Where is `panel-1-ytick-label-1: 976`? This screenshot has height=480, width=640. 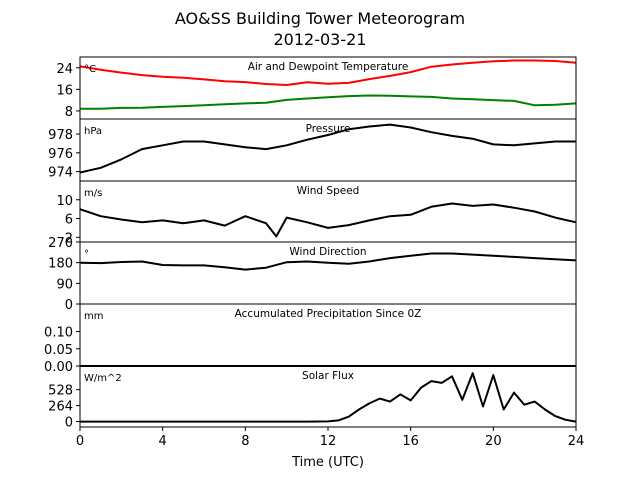
panel-1-ytick-label-1: 976 is located at coordinates (60, 154).